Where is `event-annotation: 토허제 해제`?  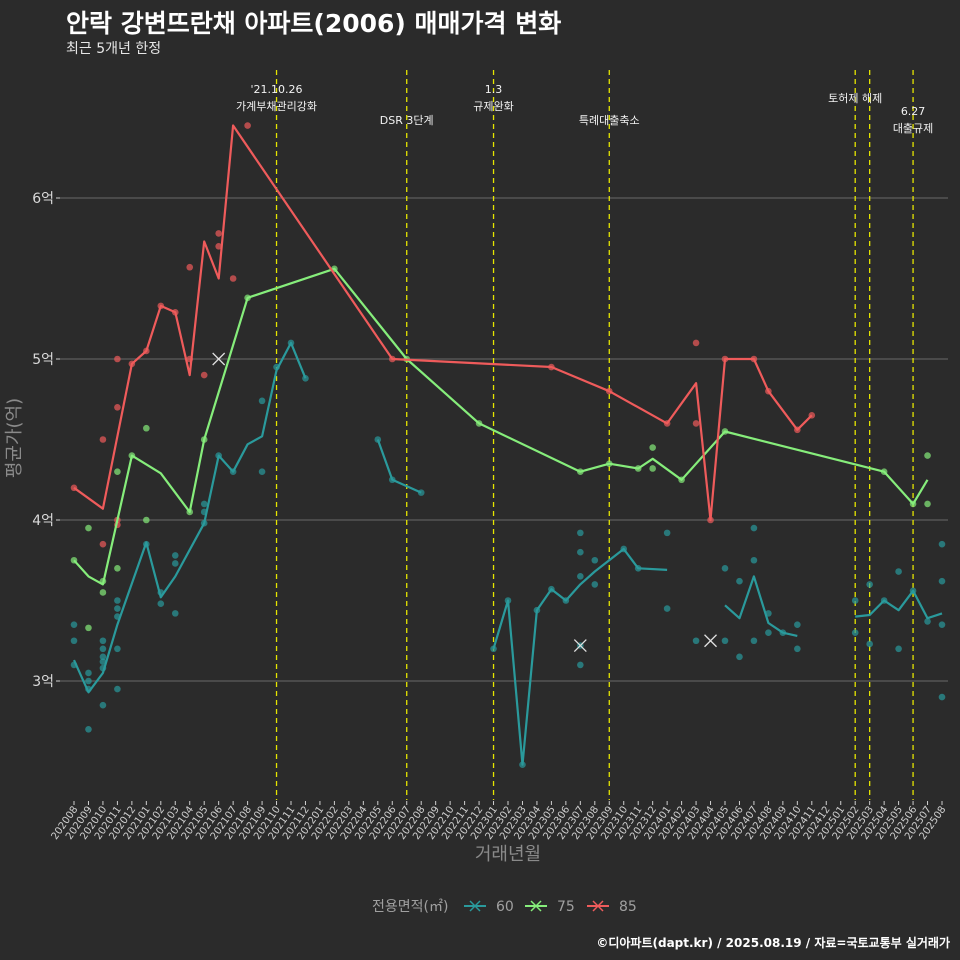 event-annotation: 토허제 해제 is located at coordinates (855, 98).